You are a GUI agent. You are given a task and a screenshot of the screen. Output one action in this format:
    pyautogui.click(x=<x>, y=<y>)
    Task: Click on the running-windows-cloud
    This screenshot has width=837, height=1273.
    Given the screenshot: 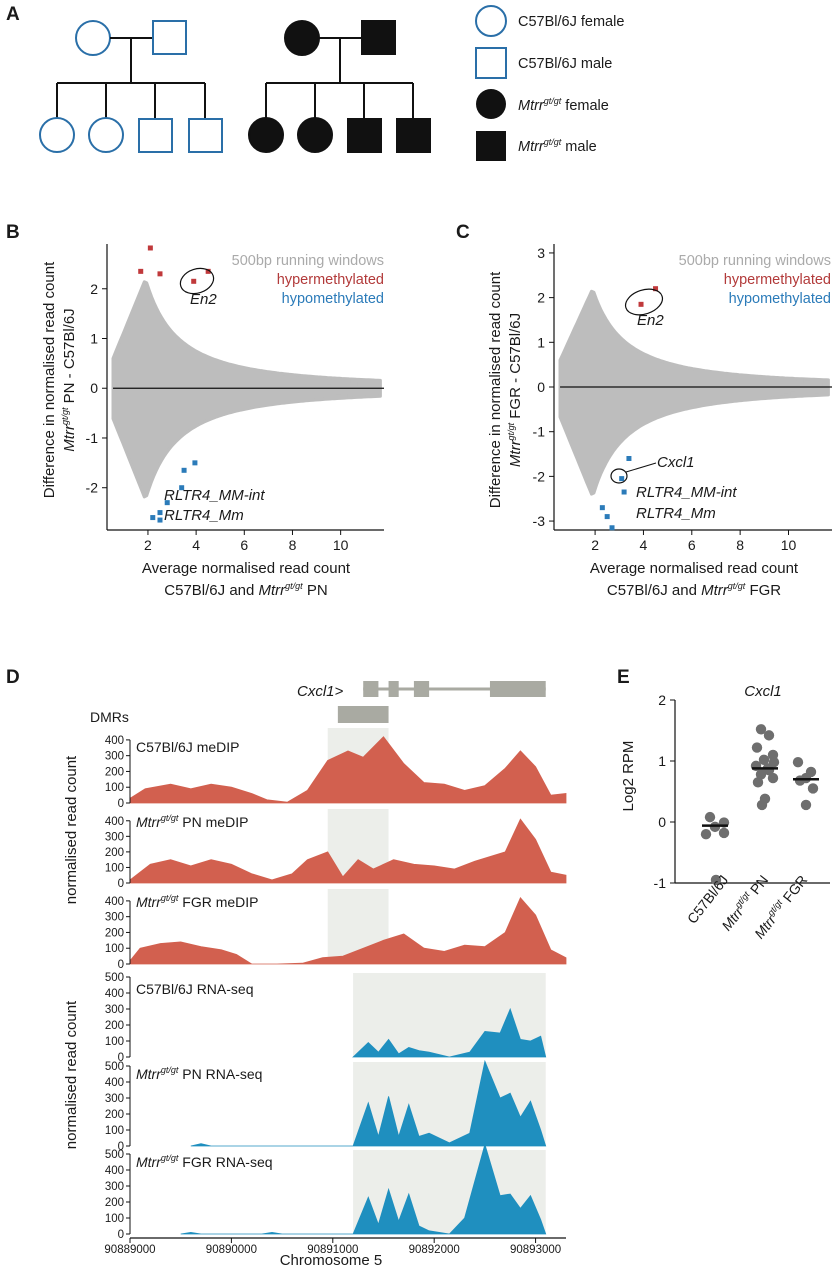 What is the action you would take?
    pyautogui.click(x=246, y=389)
    